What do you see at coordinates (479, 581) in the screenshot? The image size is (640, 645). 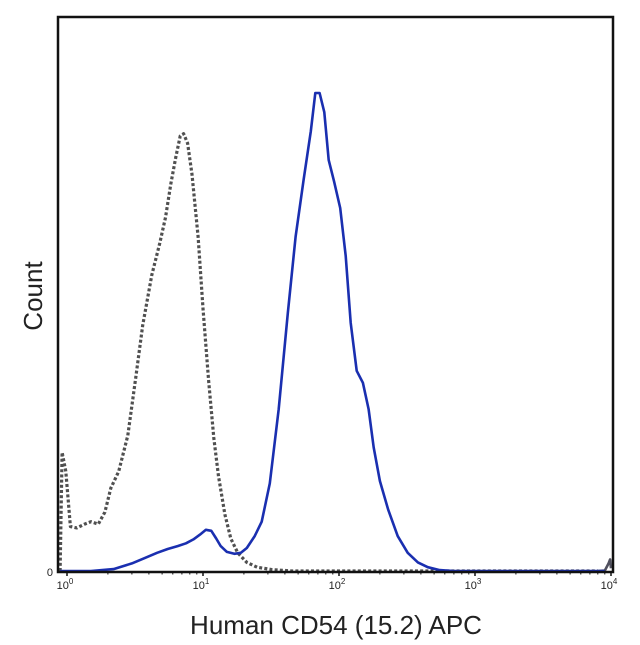 I see `x-tick-exponent: 3` at bounding box center [479, 581].